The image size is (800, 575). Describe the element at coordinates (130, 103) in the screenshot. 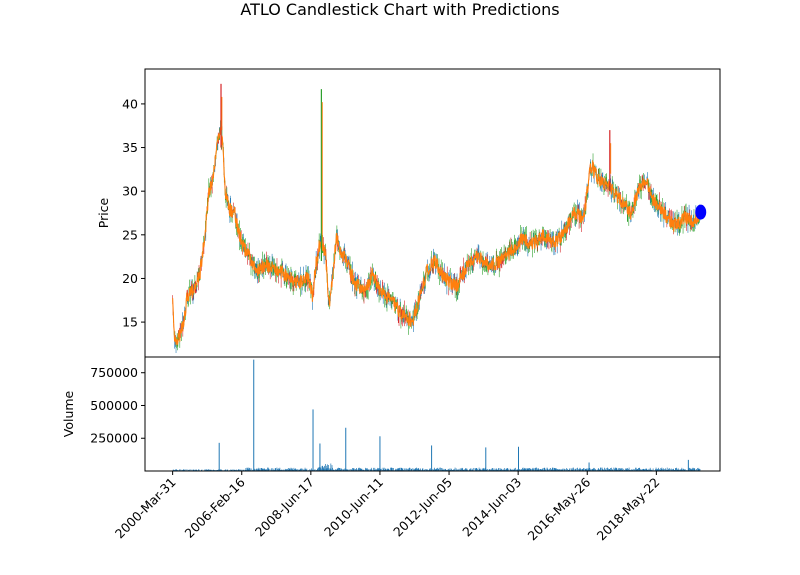

I see `price-ytick-label: 40` at that location.